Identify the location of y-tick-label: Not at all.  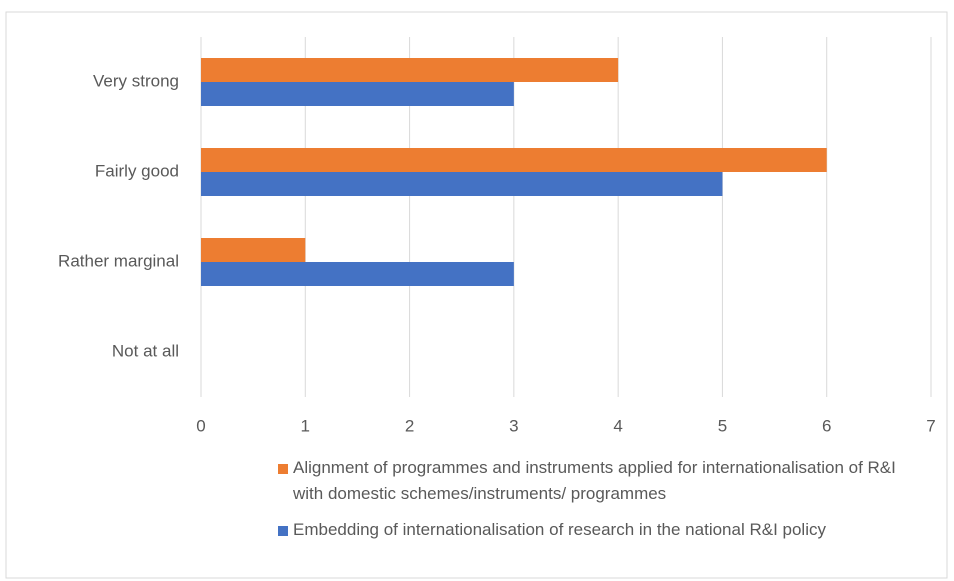
(145, 350).